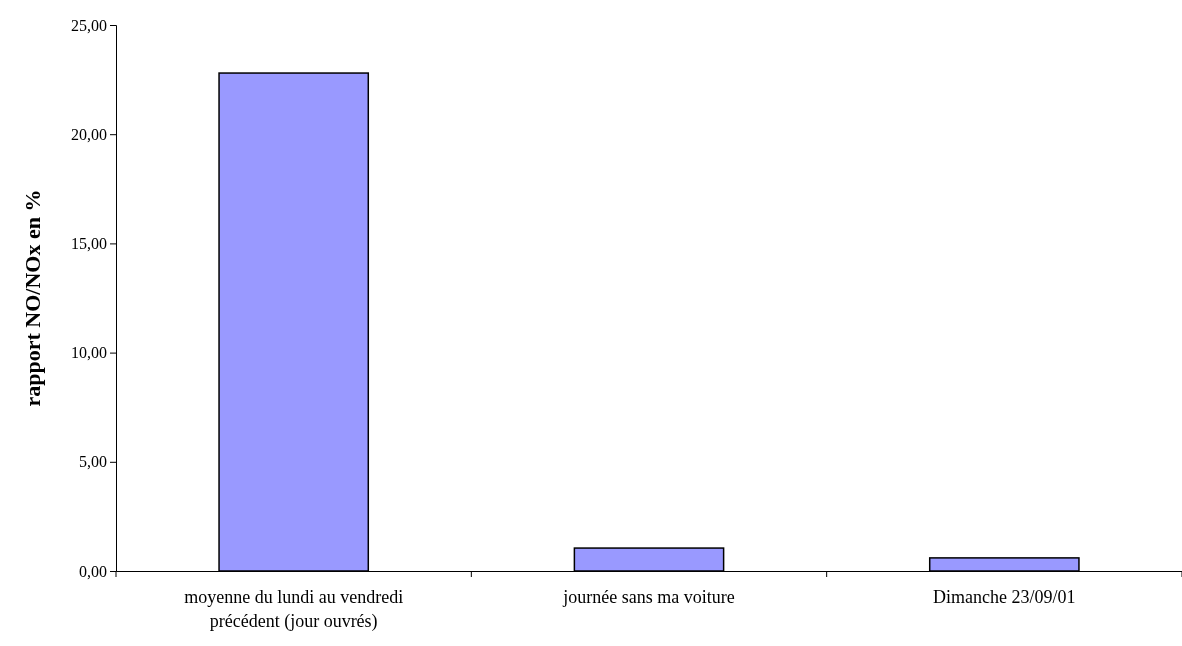 This screenshot has width=1182, height=646. What do you see at coordinates (93, 462) in the screenshot?
I see `y-tick-label: 5,00` at bounding box center [93, 462].